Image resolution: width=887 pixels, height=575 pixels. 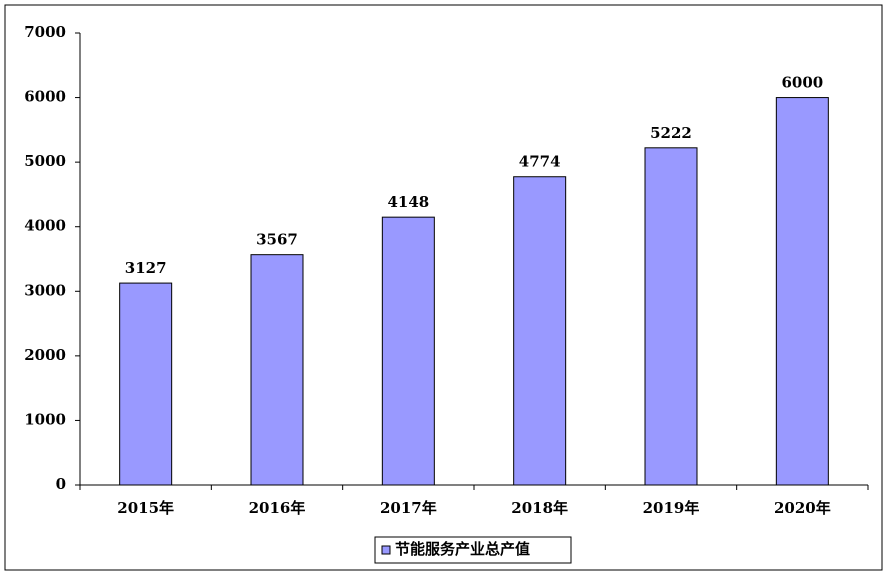 I want to click on data-label: 3127, so click(x=146, y=268).